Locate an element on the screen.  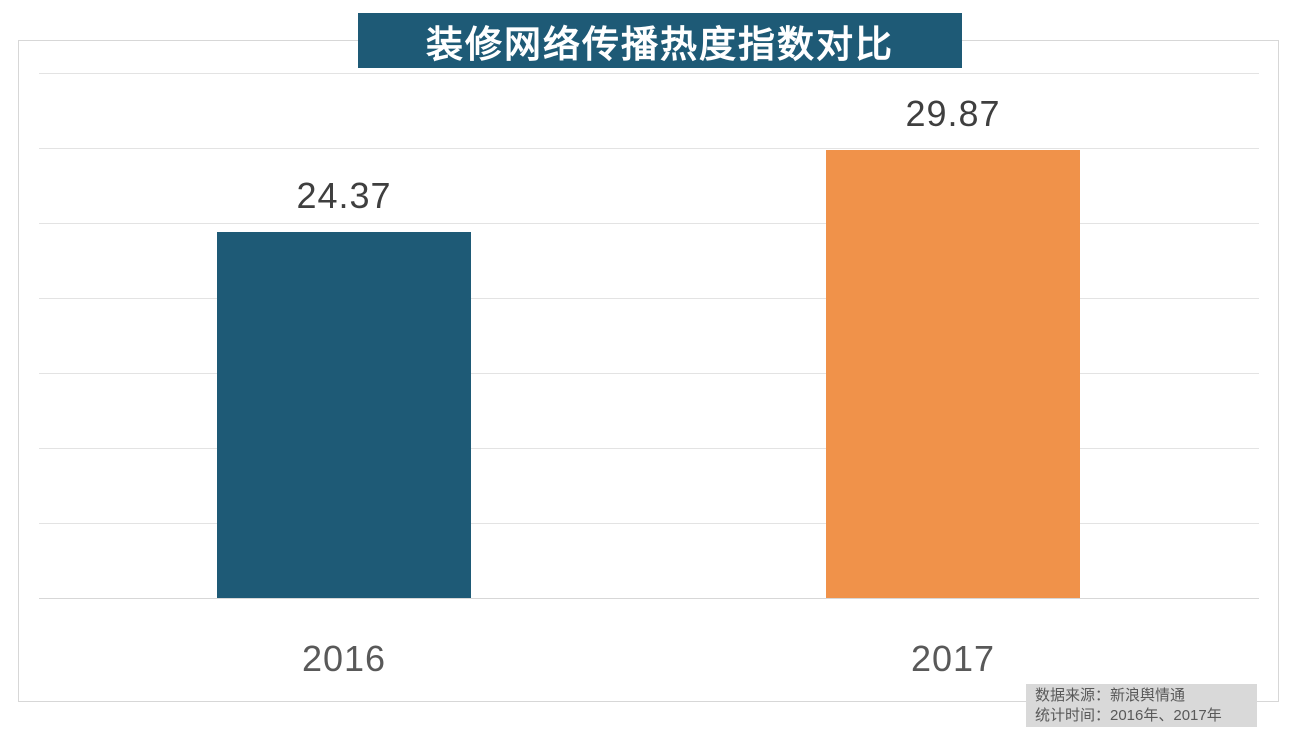
axis-label-2017: 2017 is located at coordinates (953, 658).